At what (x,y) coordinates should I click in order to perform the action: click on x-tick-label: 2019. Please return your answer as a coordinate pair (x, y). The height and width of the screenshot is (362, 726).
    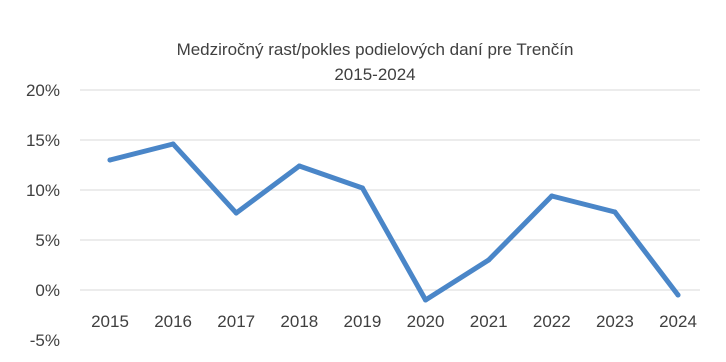
    Looking at the image, I should click on (363, 321).